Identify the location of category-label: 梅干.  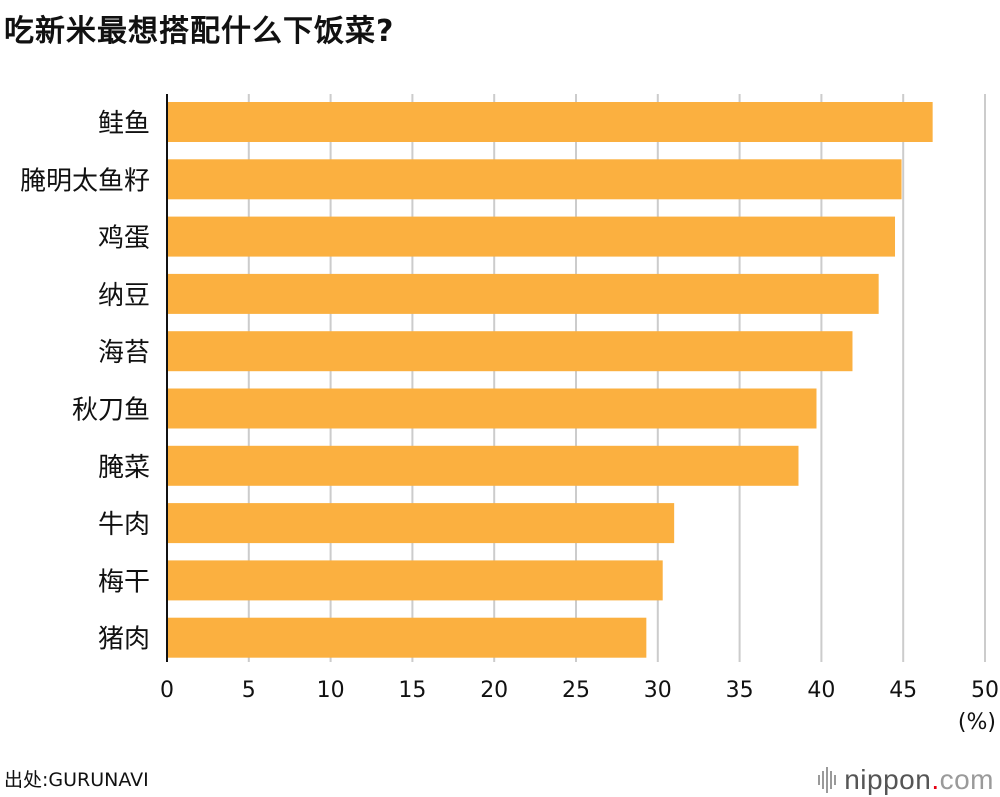
(124, 582).